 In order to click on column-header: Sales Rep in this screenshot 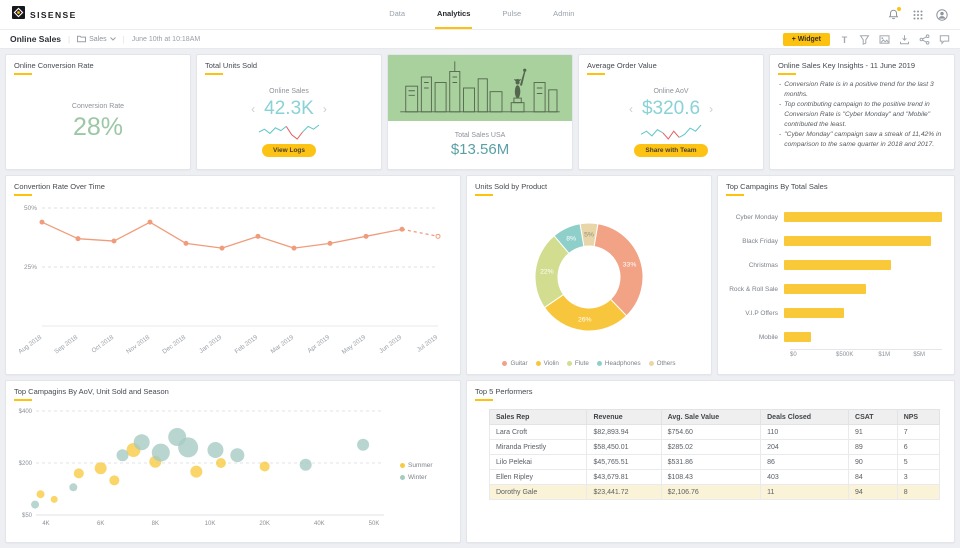, I will do `click(538, 417)`.